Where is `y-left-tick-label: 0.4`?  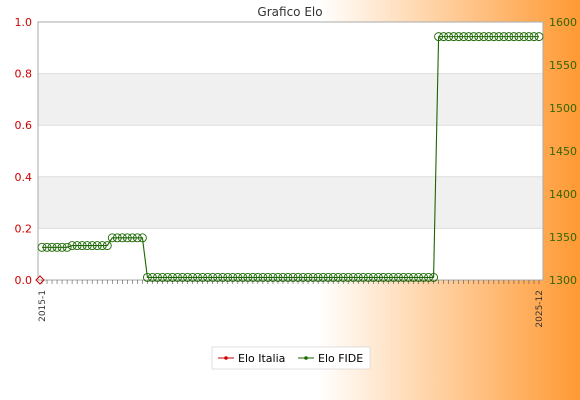 y-left-tick-label: 0.4 is located at coordinates (24, 177).